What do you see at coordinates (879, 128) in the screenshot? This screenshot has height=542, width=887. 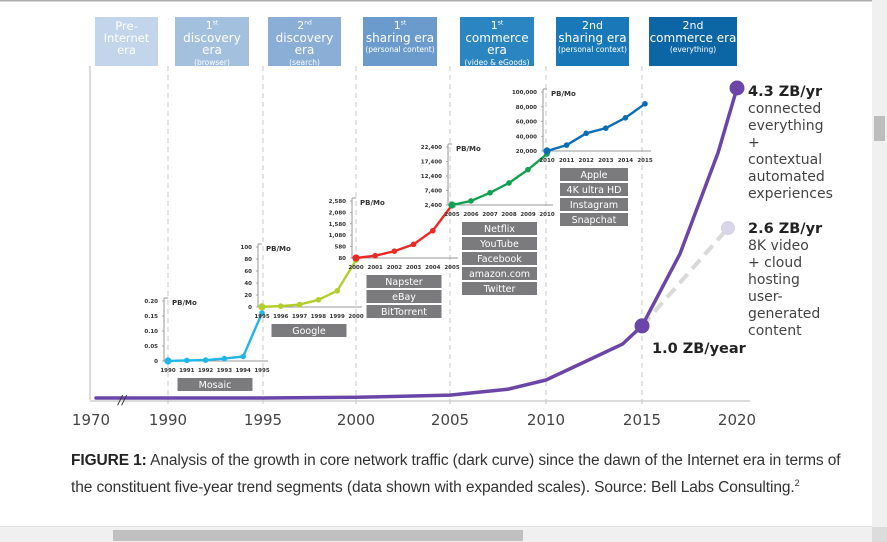 I see `vertical-scrollbar-thumb` at bounding box center [879, 128].